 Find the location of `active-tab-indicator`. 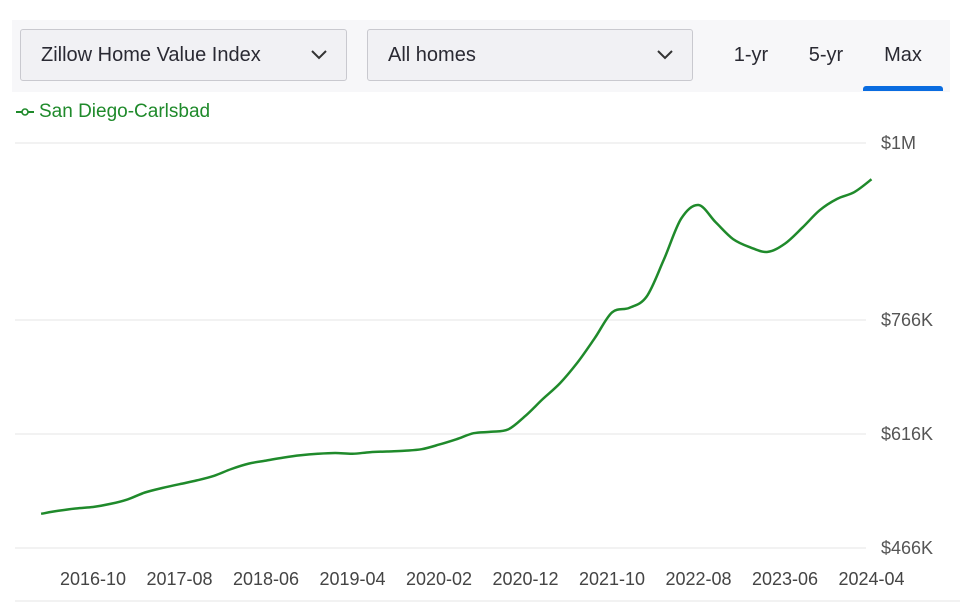

active-tab-indicator is located at coordinates (903, 88).